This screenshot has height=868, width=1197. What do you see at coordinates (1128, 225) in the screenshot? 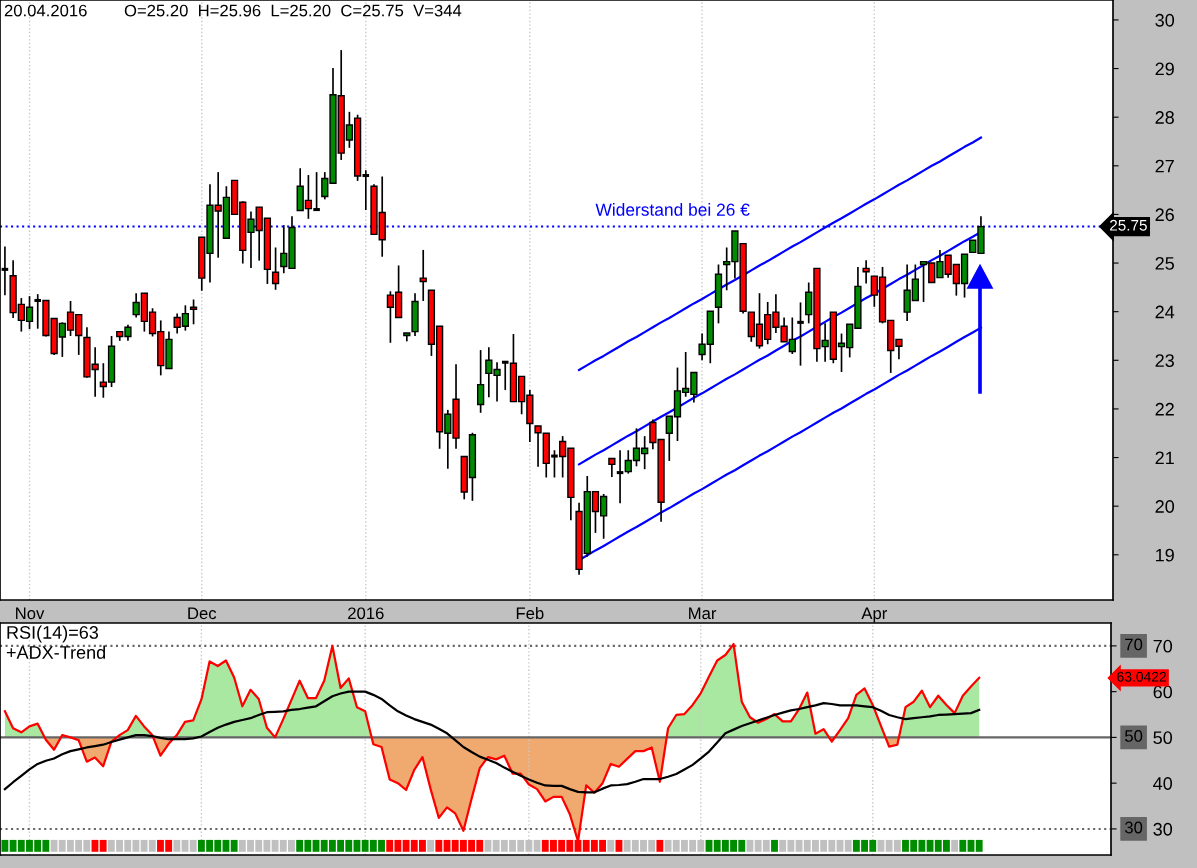
I see `ref-line-label: 25.75` at bounding box center [1128, 225].